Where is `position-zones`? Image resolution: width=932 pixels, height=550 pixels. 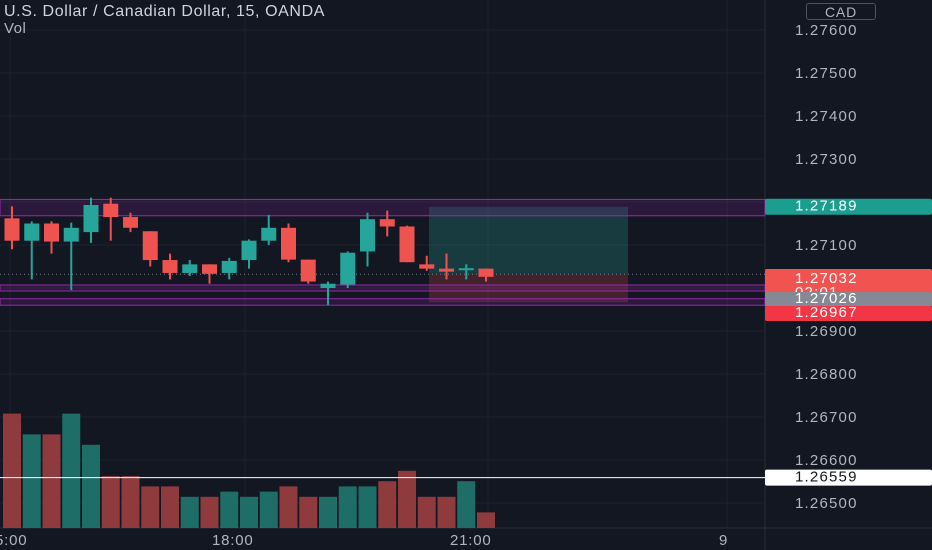
position-zones is located at coordinates (382, 254).